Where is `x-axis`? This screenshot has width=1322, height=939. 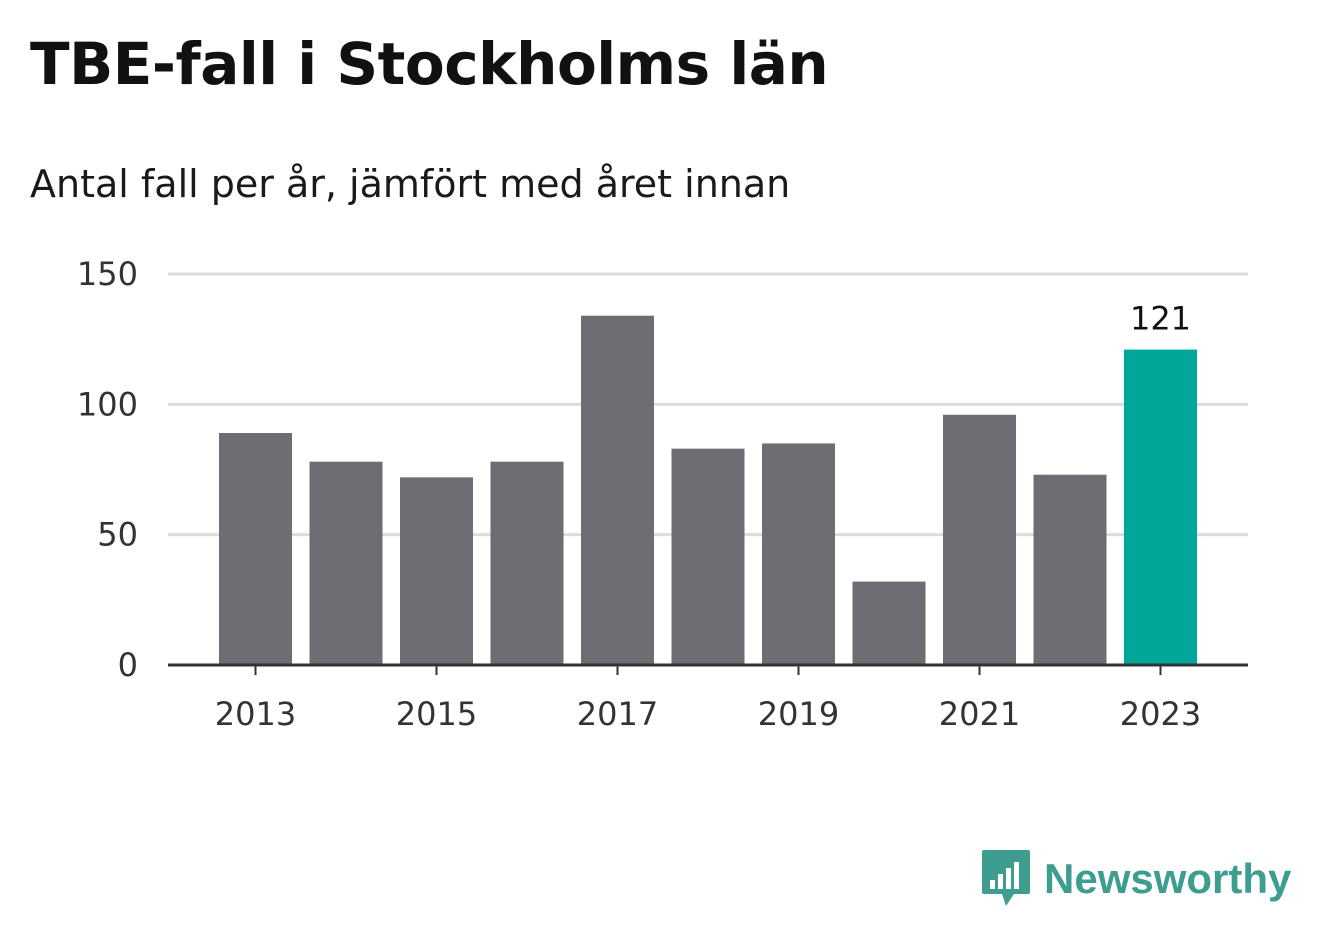
x-axis is located at coordinates (708, 669).